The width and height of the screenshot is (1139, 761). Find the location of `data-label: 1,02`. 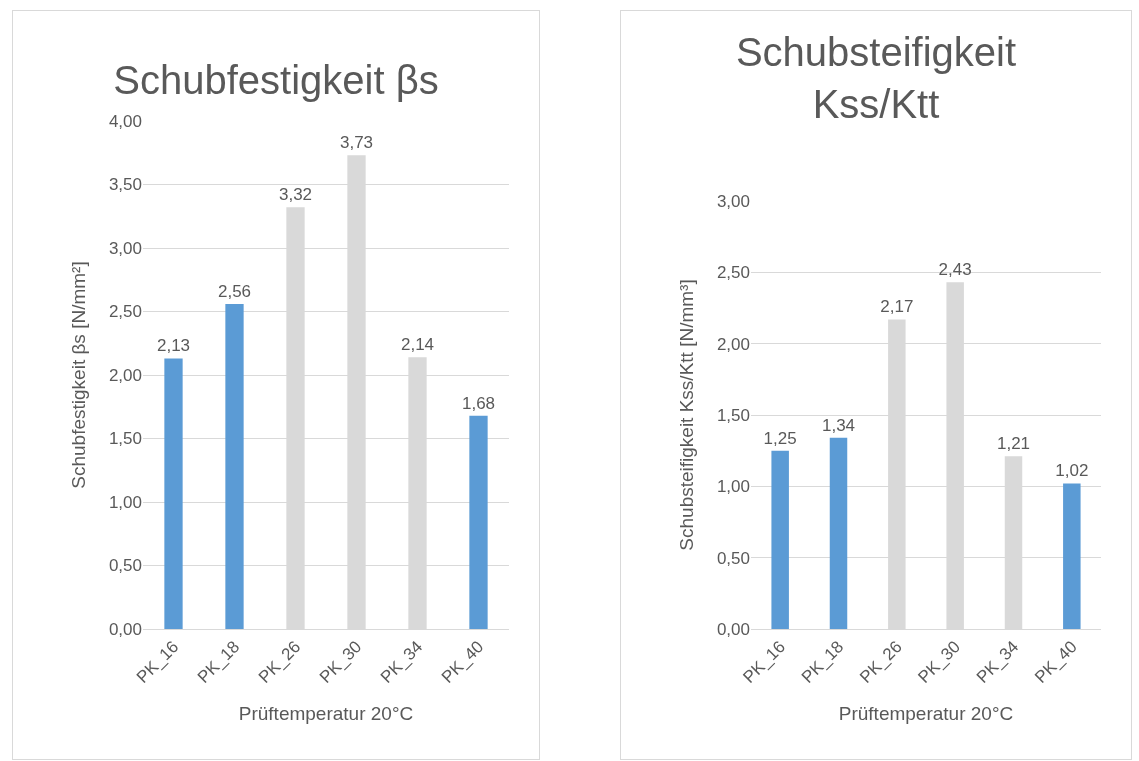

data-label: 1,02 is located at coordinates (1072, 471).